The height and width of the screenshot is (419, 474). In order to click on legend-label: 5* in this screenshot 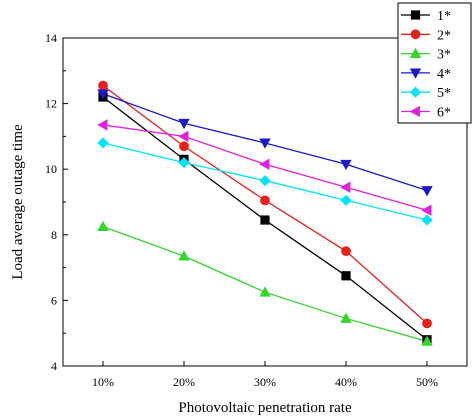, I will do `click(444, 93)`.